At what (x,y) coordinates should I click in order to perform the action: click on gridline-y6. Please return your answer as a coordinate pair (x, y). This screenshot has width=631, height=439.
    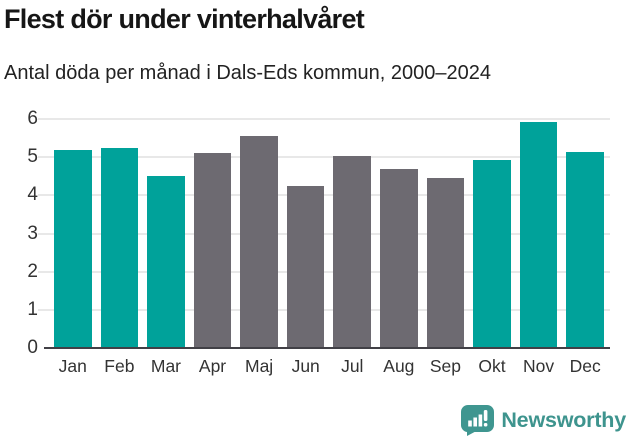
    Looking at the image, I should click on (324, 119).